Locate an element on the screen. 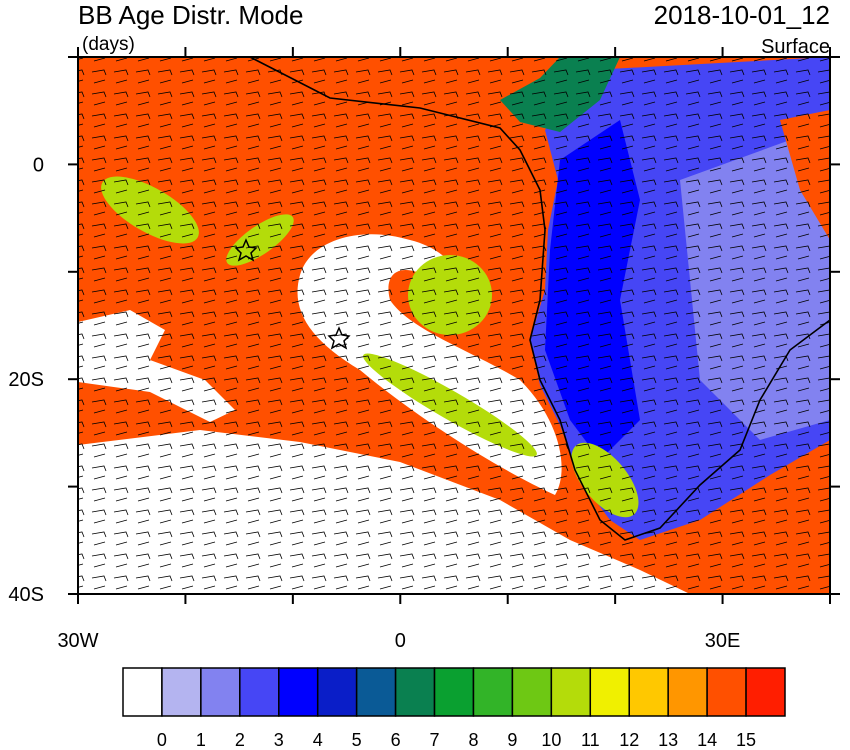 The height and width of the screenshot is (750, 850). colorbar-label: 14 is located at coordinates (707, 740).